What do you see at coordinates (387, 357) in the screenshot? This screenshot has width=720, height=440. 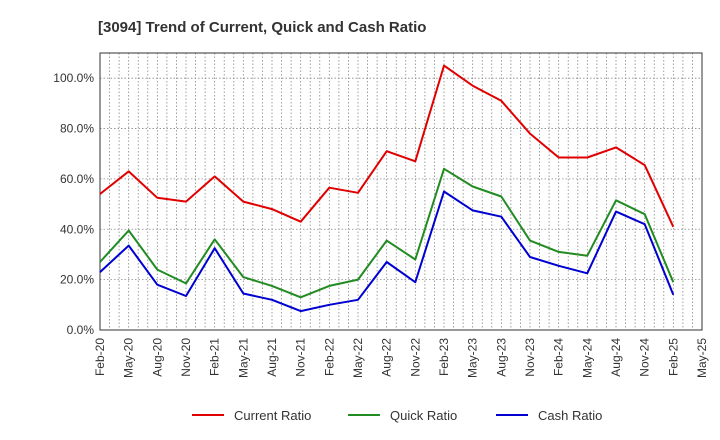 I see `x-tick-label: Aug-22` at bounding box center [387, 357].